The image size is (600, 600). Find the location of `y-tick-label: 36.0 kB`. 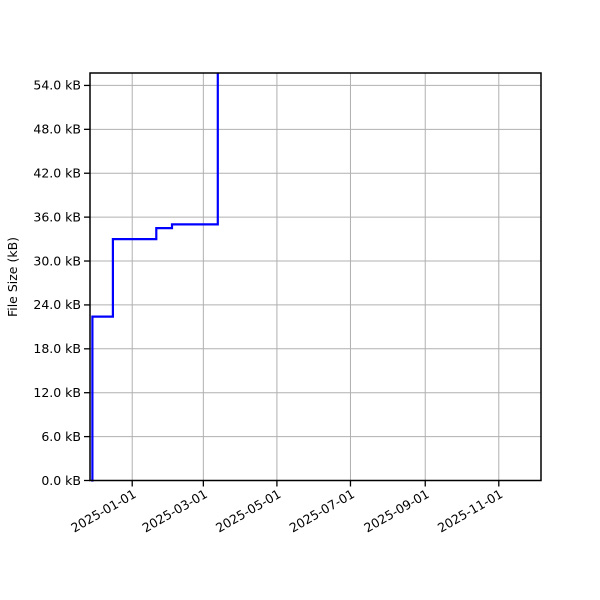

y-tick-label: 36.0 kB is located at coordinates (57, 216).